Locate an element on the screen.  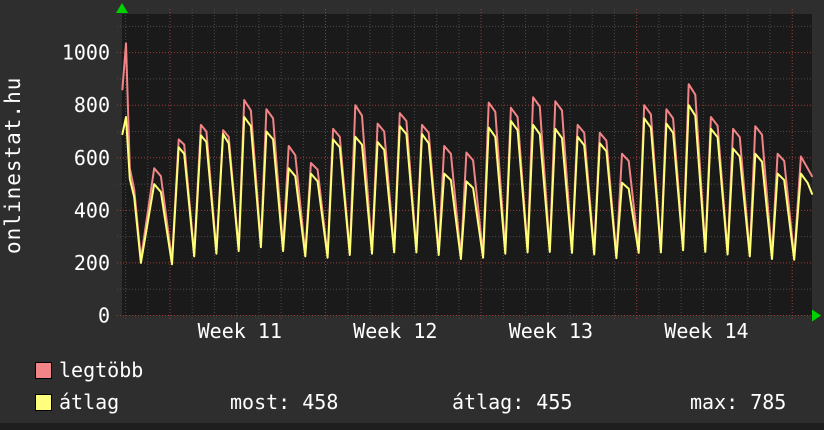
y-axis-label: 0 is located at coordinates (104, 316).